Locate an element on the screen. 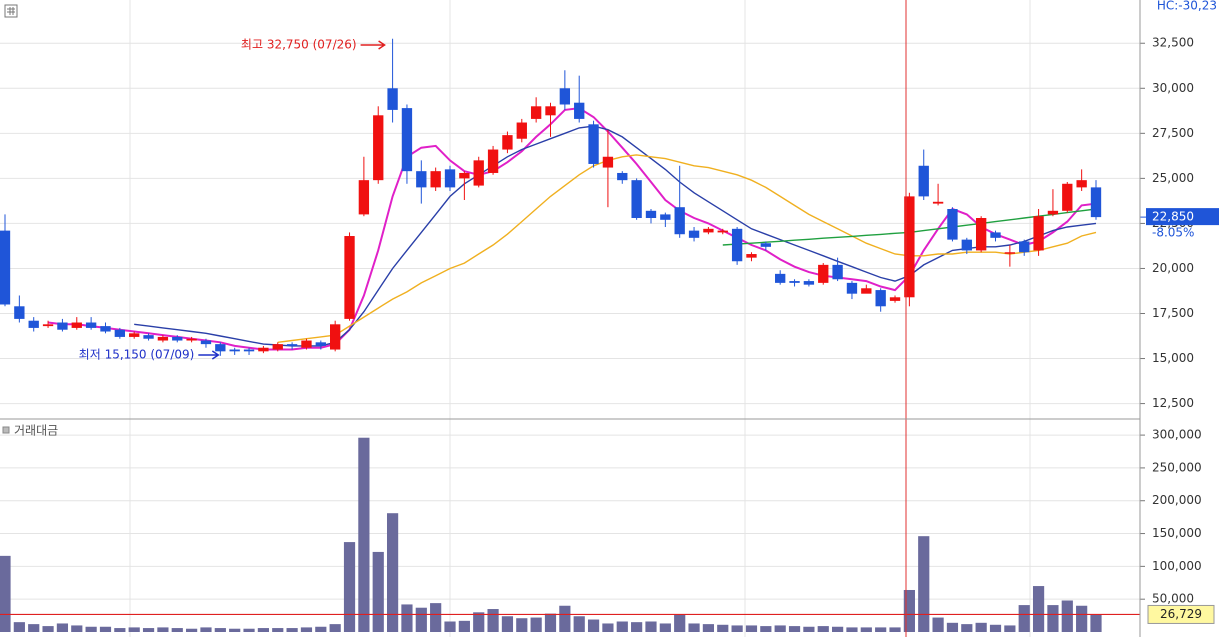 The image size is (1219, 637). toolbar-icon is located at coordinates (11, 11).